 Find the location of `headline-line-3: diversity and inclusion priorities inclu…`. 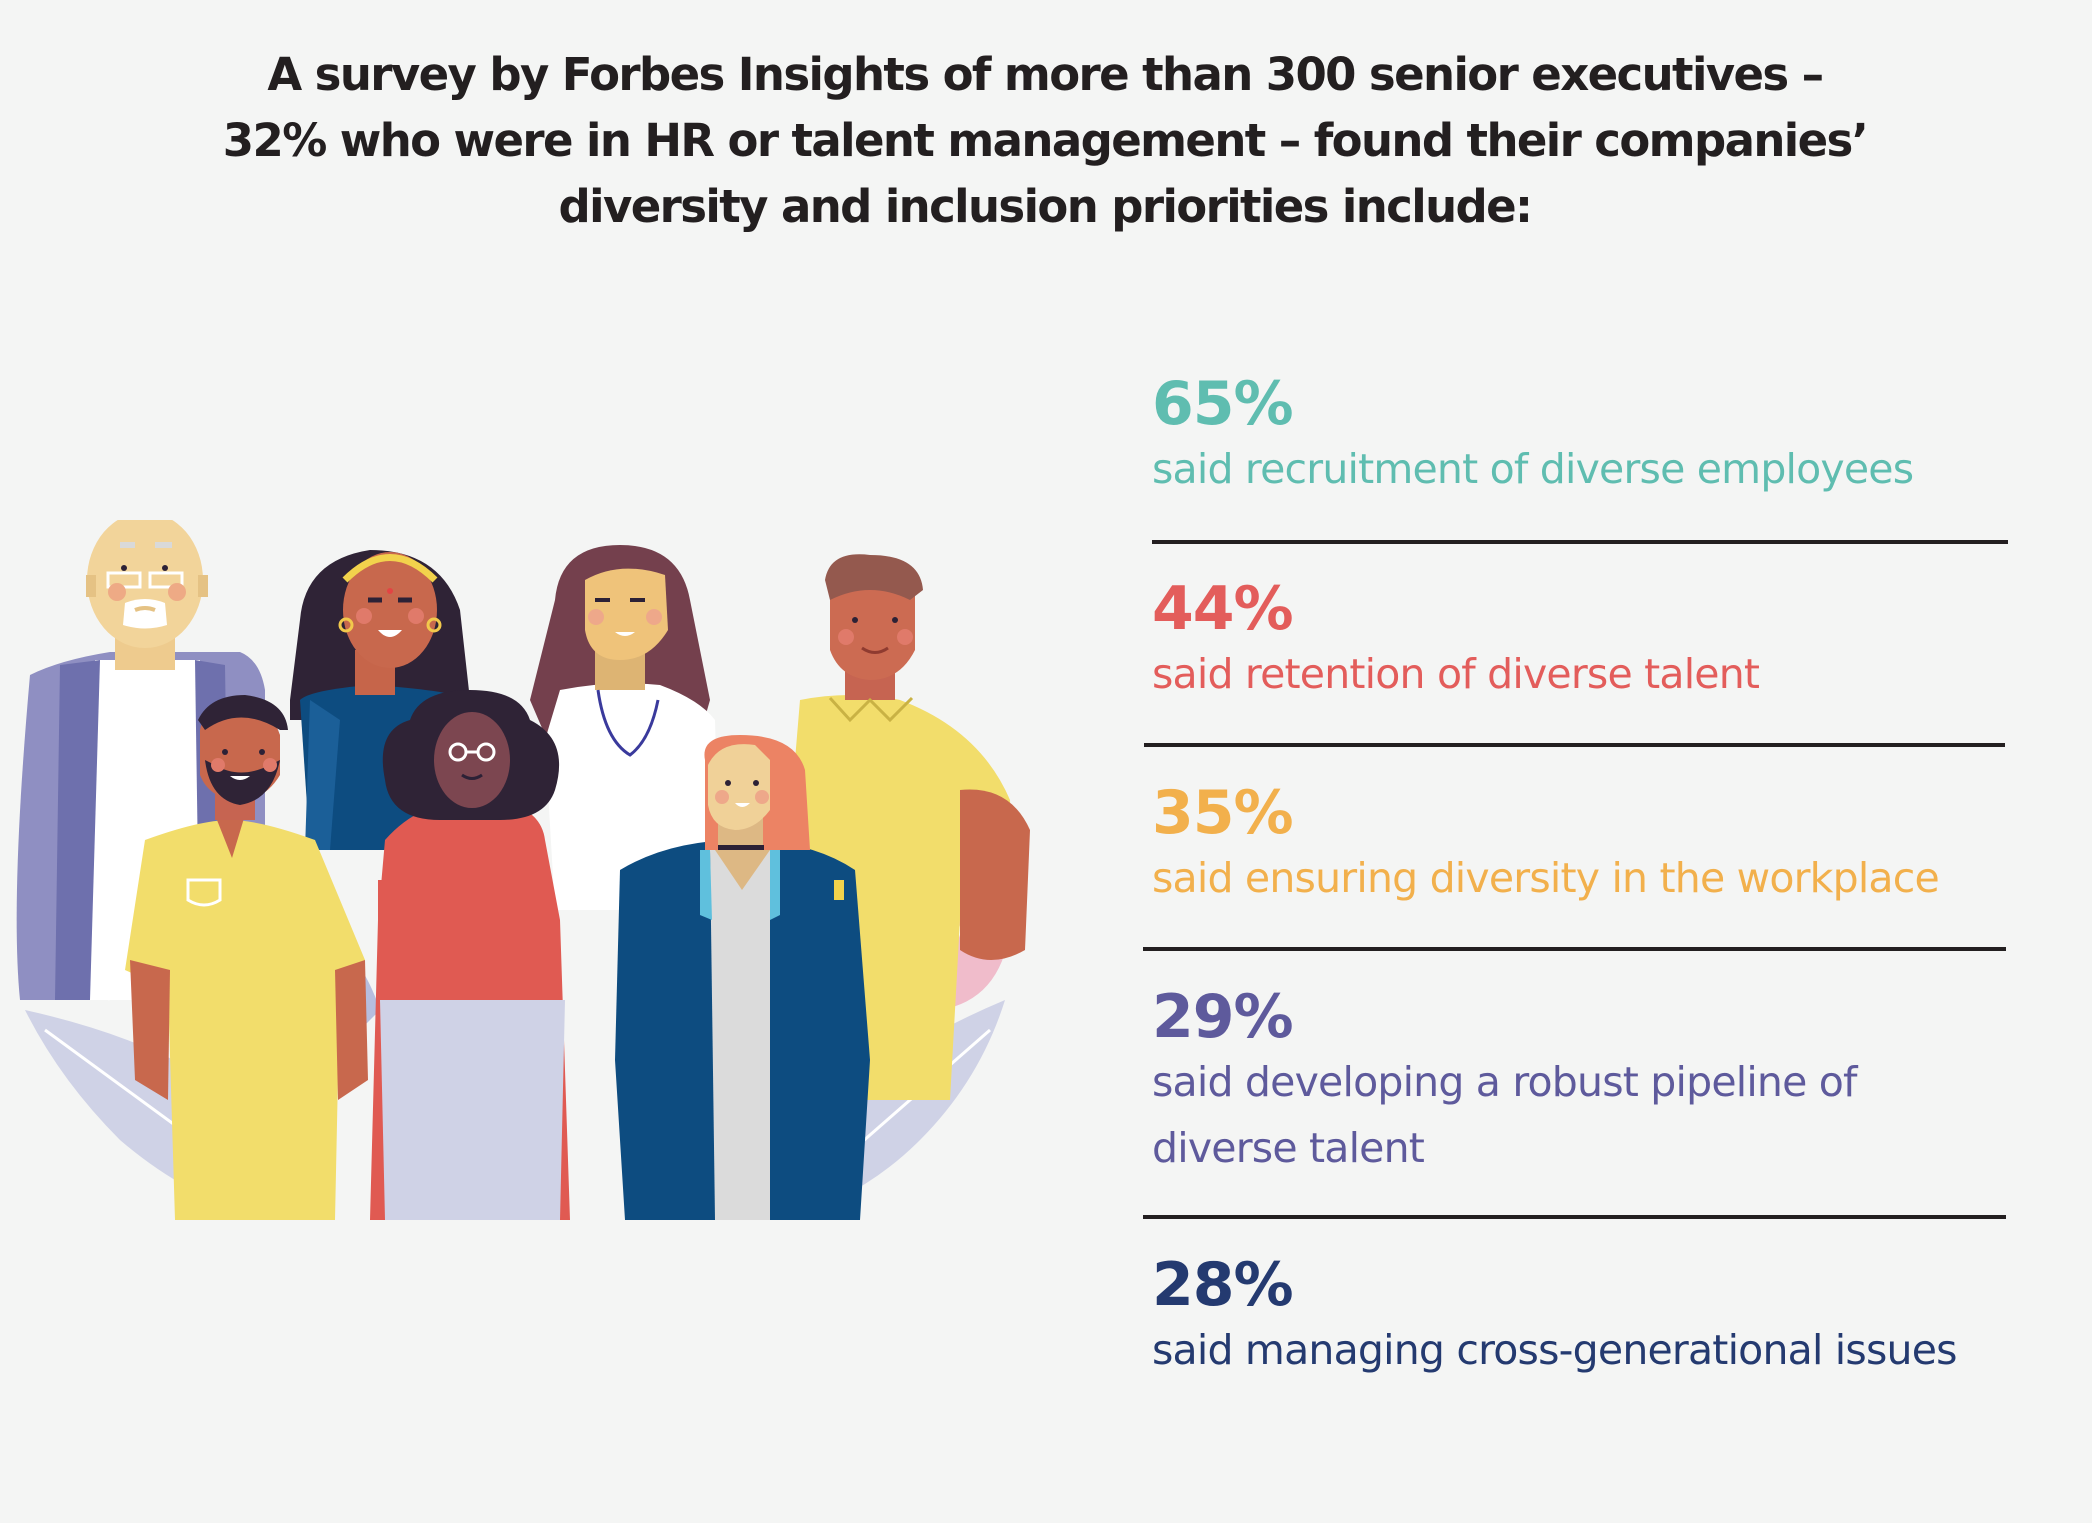

headline-line-3: diversity and inclusion priorities inclu… is located at coordinates (1046, 206).